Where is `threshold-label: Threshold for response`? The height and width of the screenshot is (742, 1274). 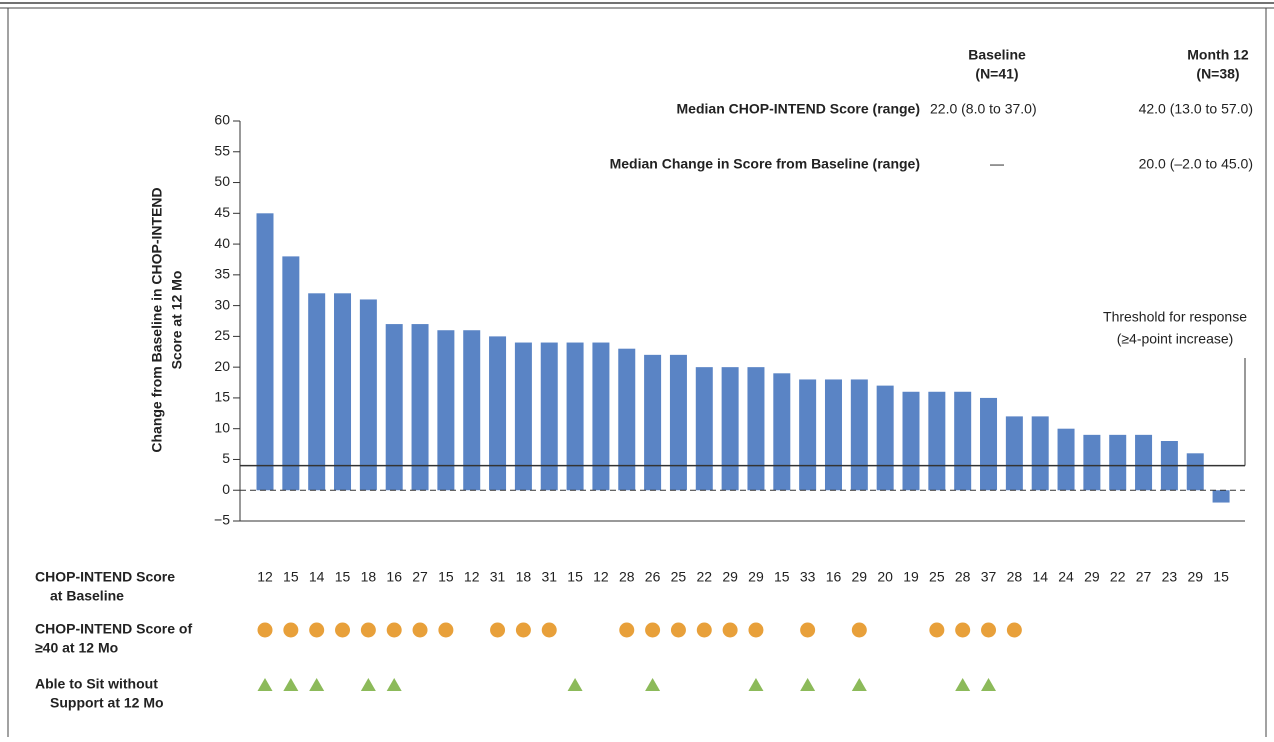
threshold-label: Threshold for response is located at coordinates (1175, 317).